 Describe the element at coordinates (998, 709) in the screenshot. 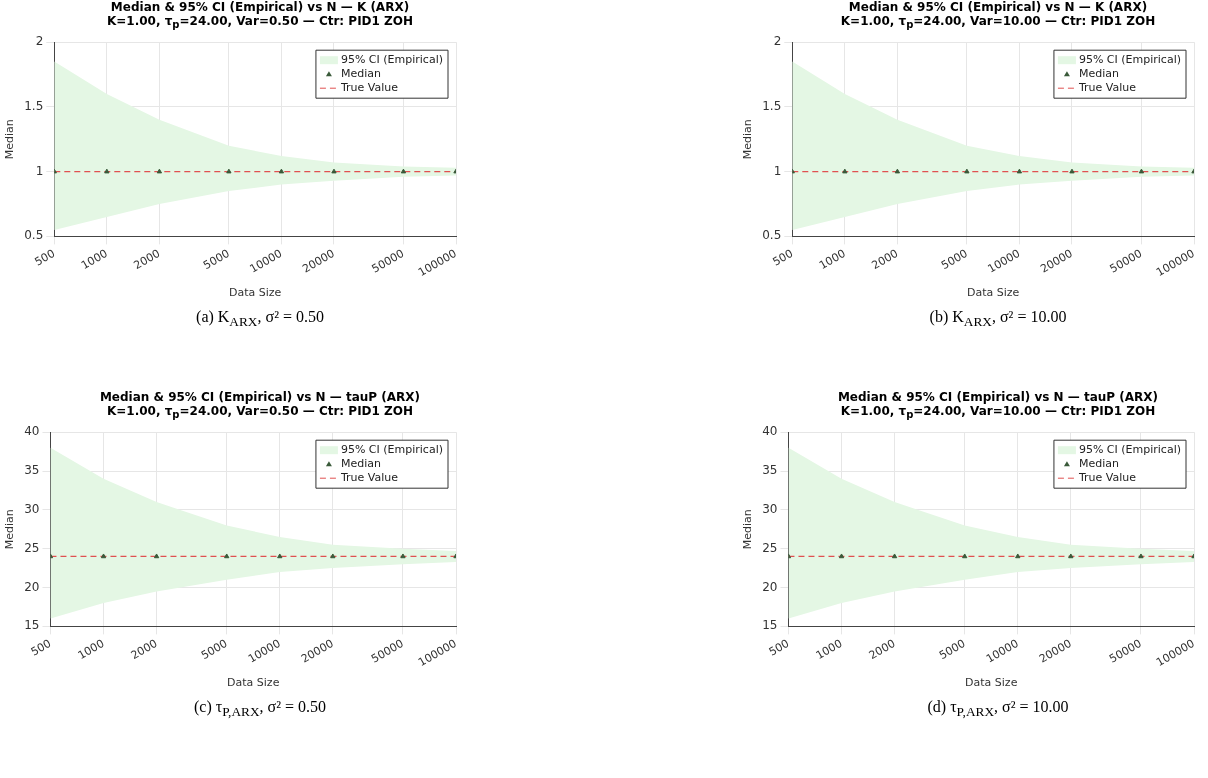

I see `text: (d) τ$_{P,ARX}$, σ² = 10.00` at that location.